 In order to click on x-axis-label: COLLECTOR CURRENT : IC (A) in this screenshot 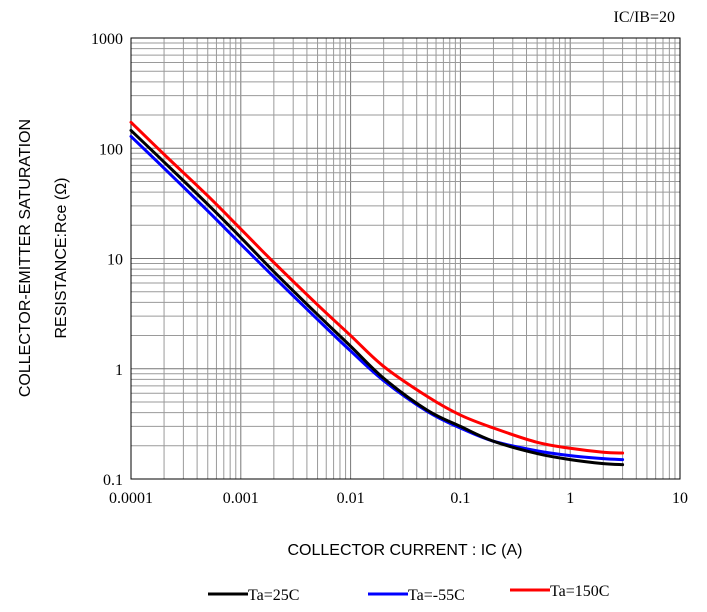, I will do `click(405, 550)`.